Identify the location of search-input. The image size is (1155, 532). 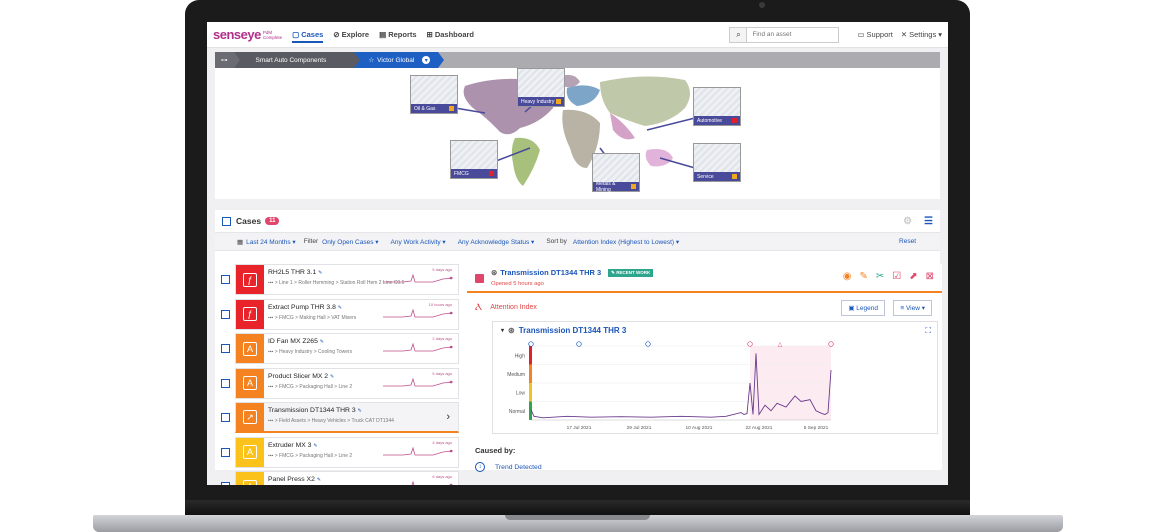
(793, 34).